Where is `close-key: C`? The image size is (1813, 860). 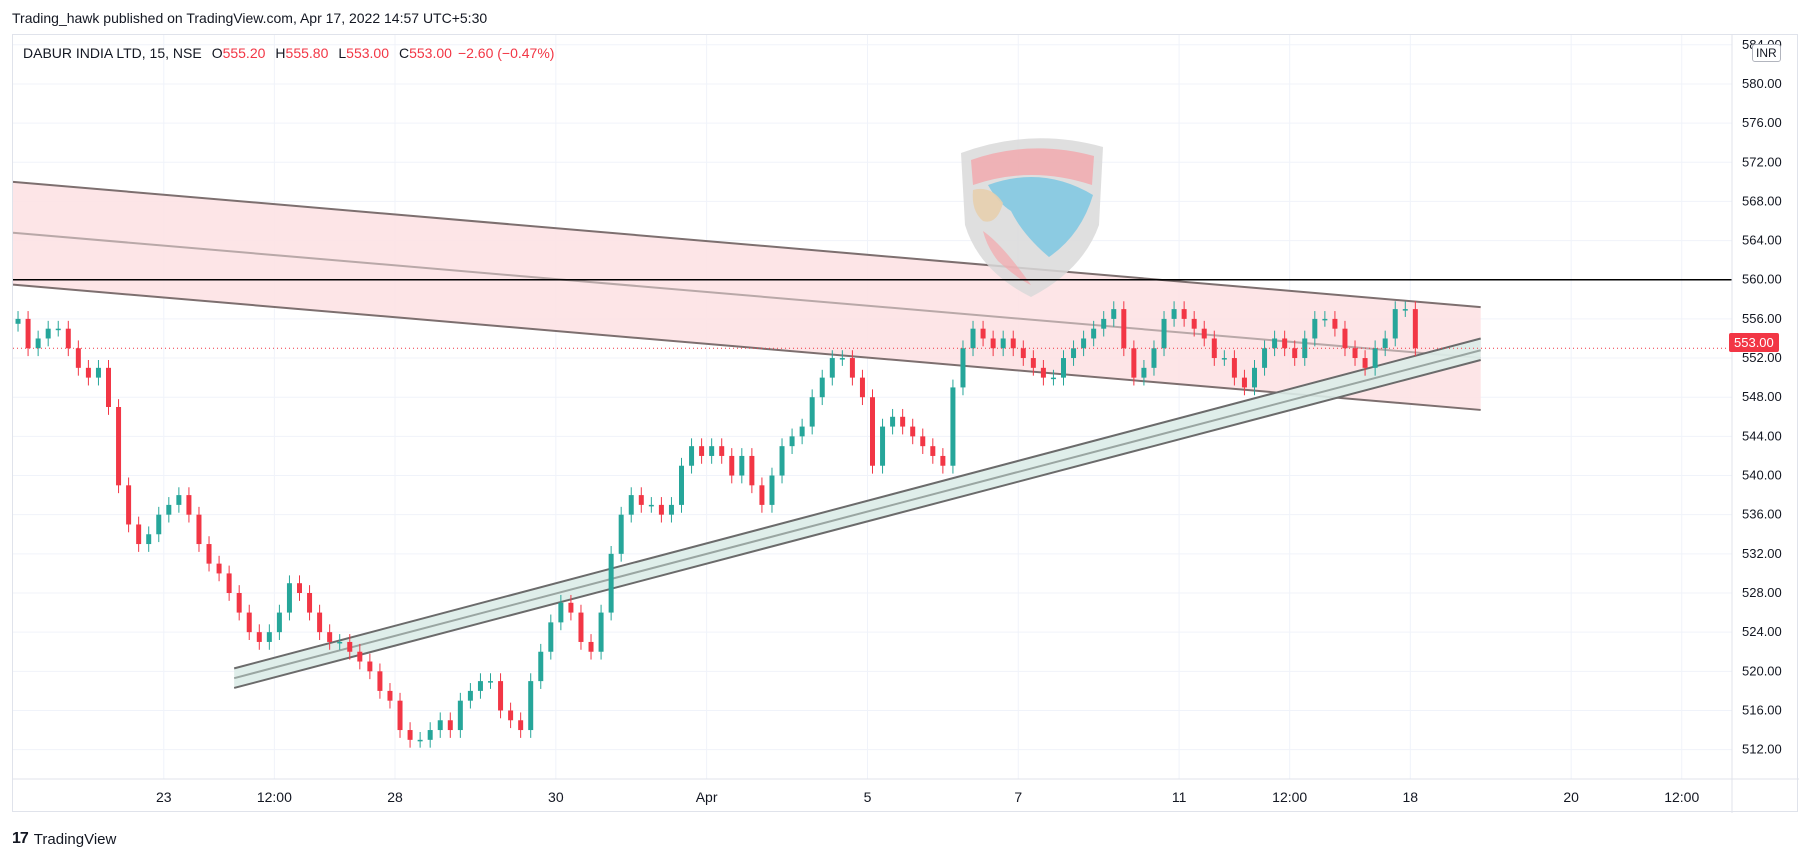 close-key: C is located at coordinates (404, 53).